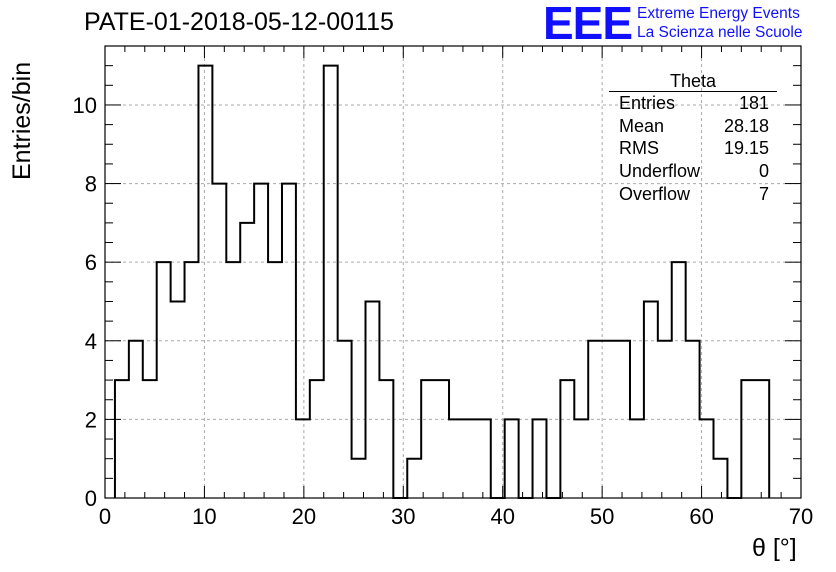 The width and height of the screenshot is (836, 572). Describe the element at coordinates (91, 262) in the screenshot. I see `y-tick-label: 6` at that location.